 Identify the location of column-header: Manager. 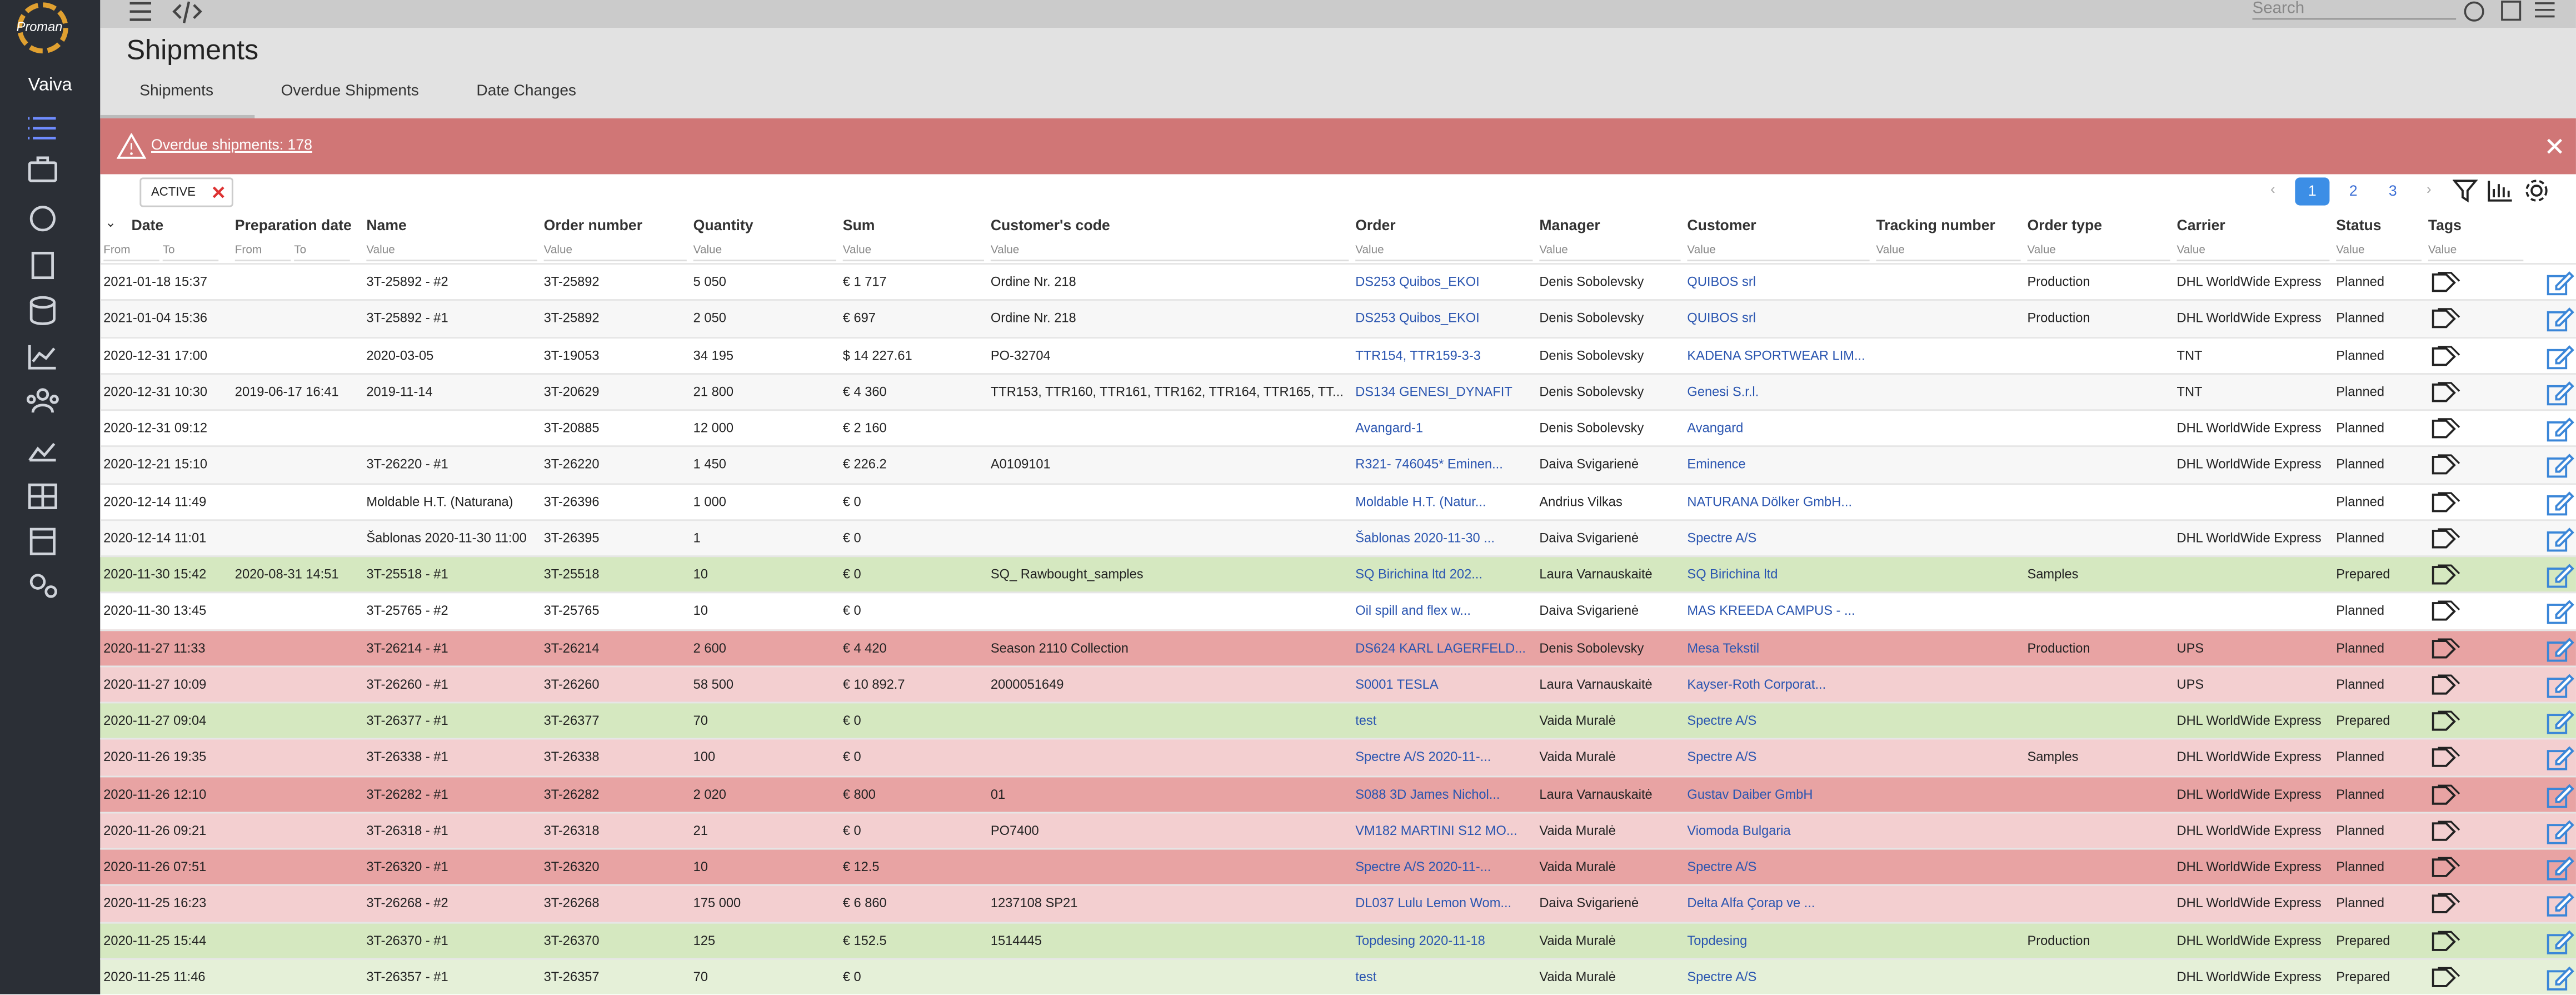
(1569, 225).